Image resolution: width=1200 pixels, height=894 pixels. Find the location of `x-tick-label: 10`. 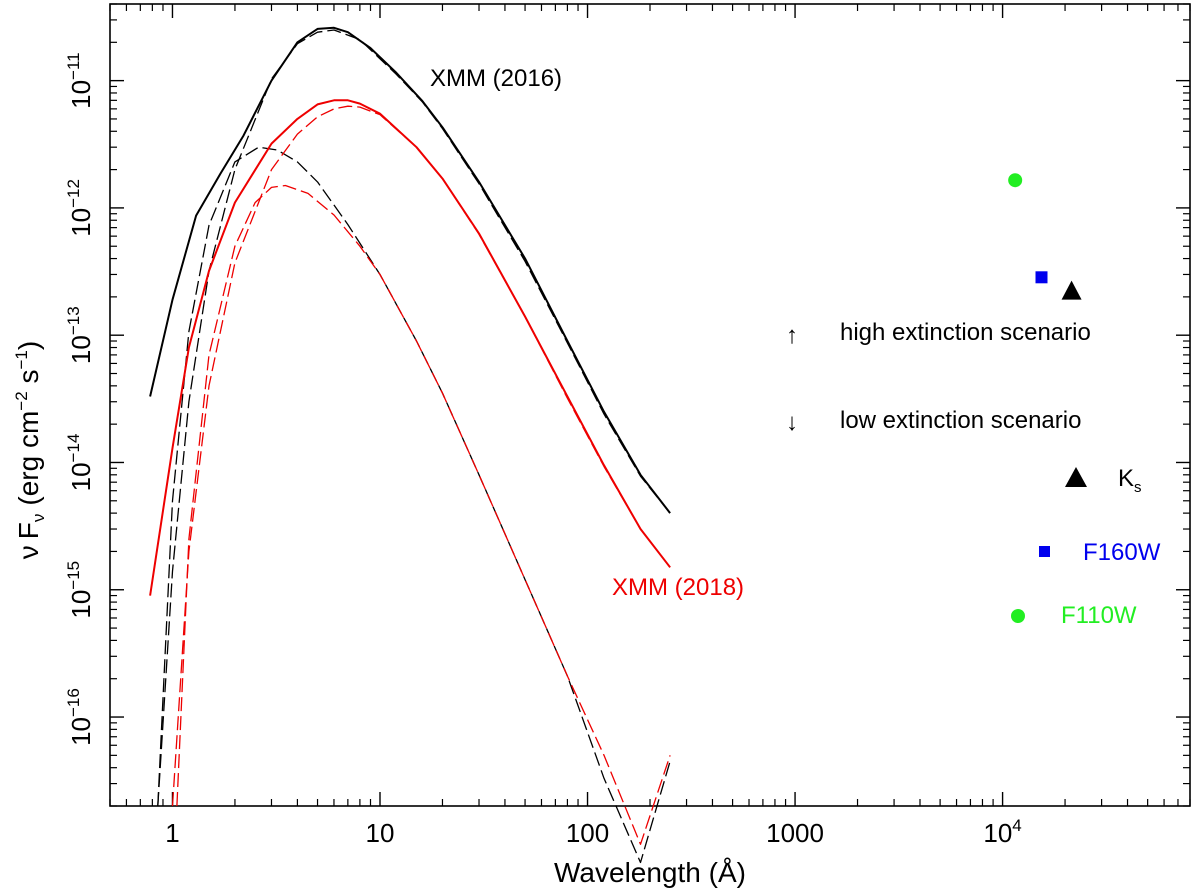

x-tick-label: 10 is located at coordinates (380, 833).